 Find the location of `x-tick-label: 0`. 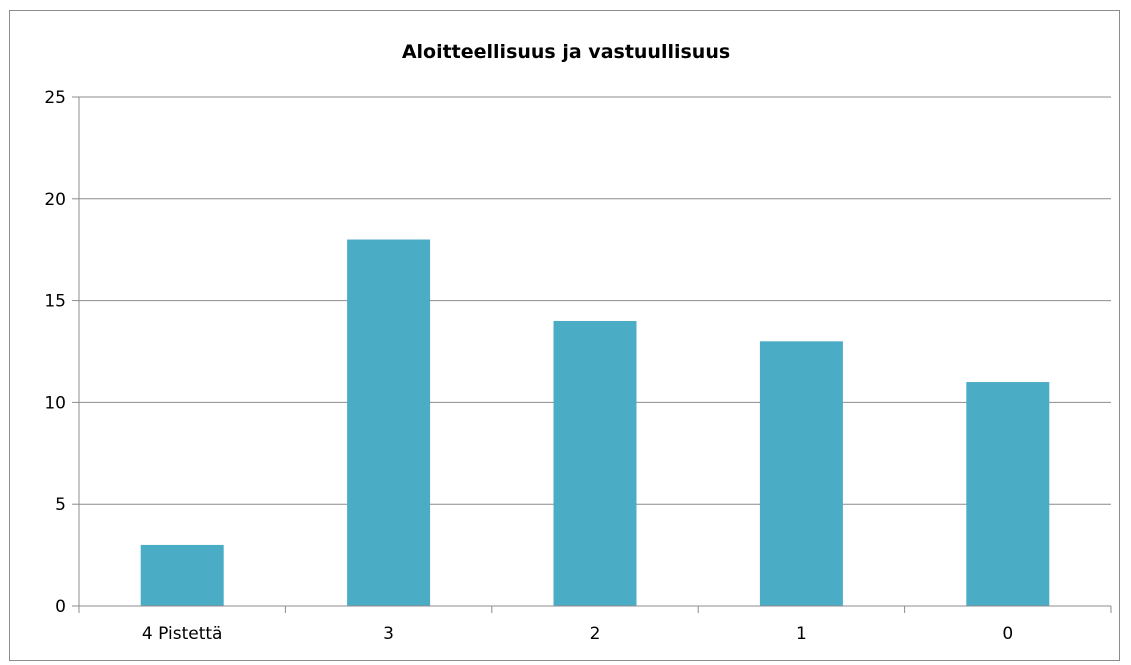

x-tick-label: 0 is located at coordinates (1007, 634).